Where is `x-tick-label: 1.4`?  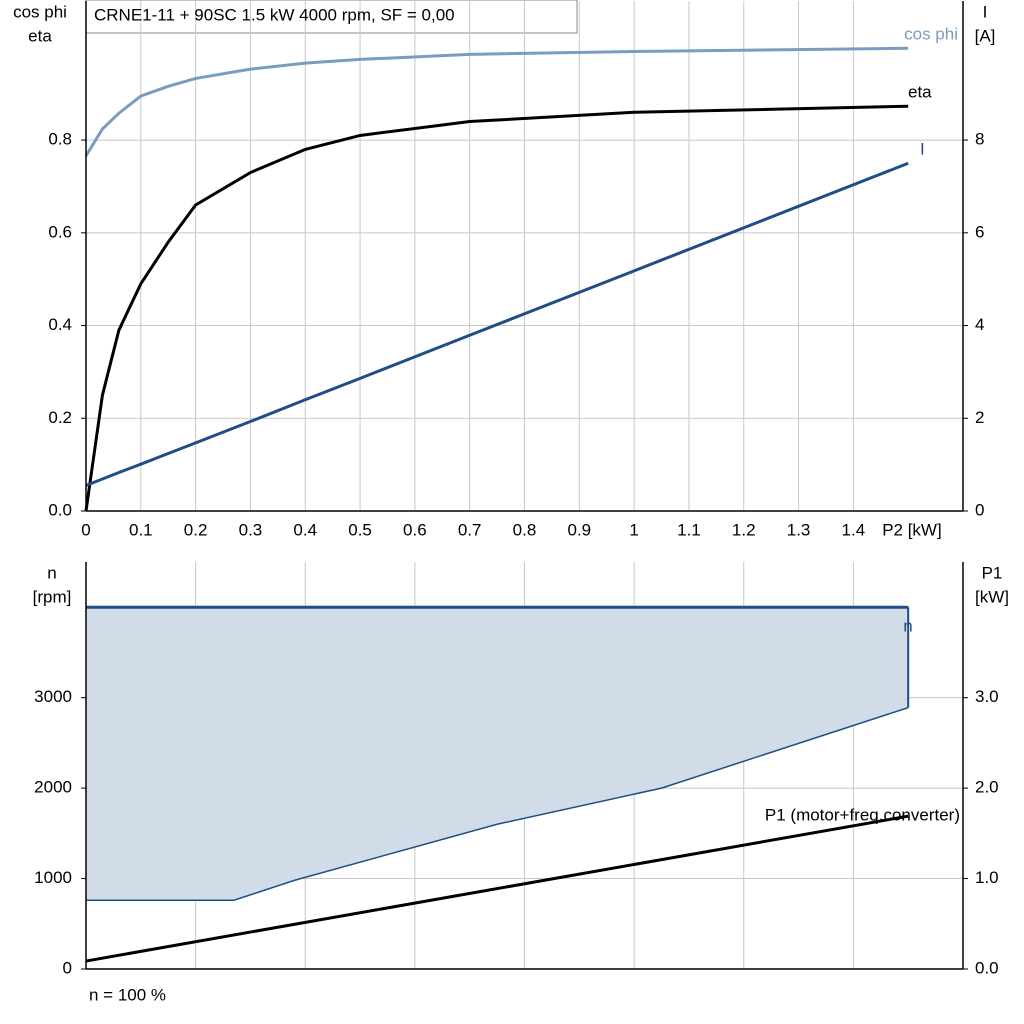 x-tick-label: 1.4 is located at coordinates (854, 529).